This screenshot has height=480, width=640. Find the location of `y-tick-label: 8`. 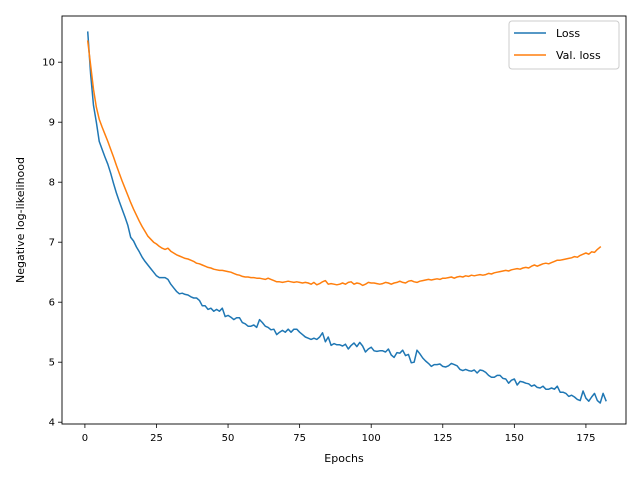

y-tick-label: 8 is located at coordinates (52, 183).